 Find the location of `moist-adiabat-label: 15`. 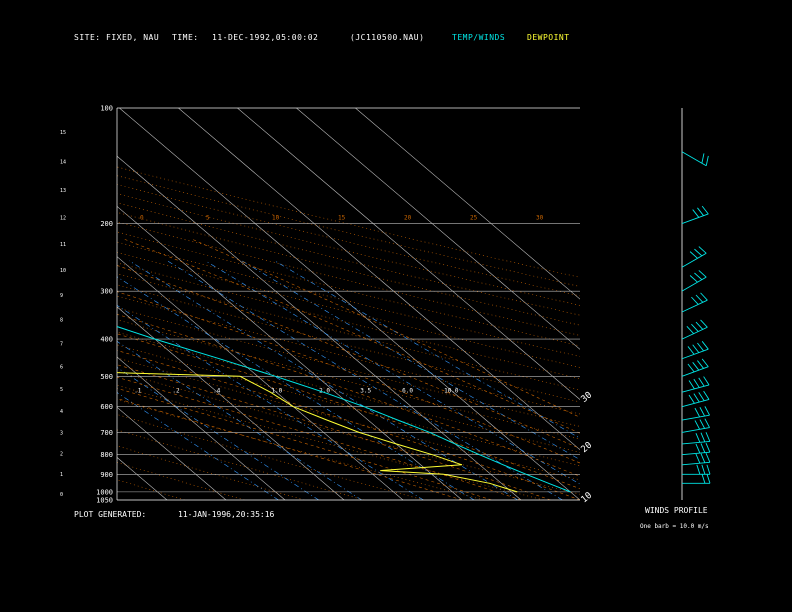

moist-adiabat-label: 15 is located at coordinates (342, 218).